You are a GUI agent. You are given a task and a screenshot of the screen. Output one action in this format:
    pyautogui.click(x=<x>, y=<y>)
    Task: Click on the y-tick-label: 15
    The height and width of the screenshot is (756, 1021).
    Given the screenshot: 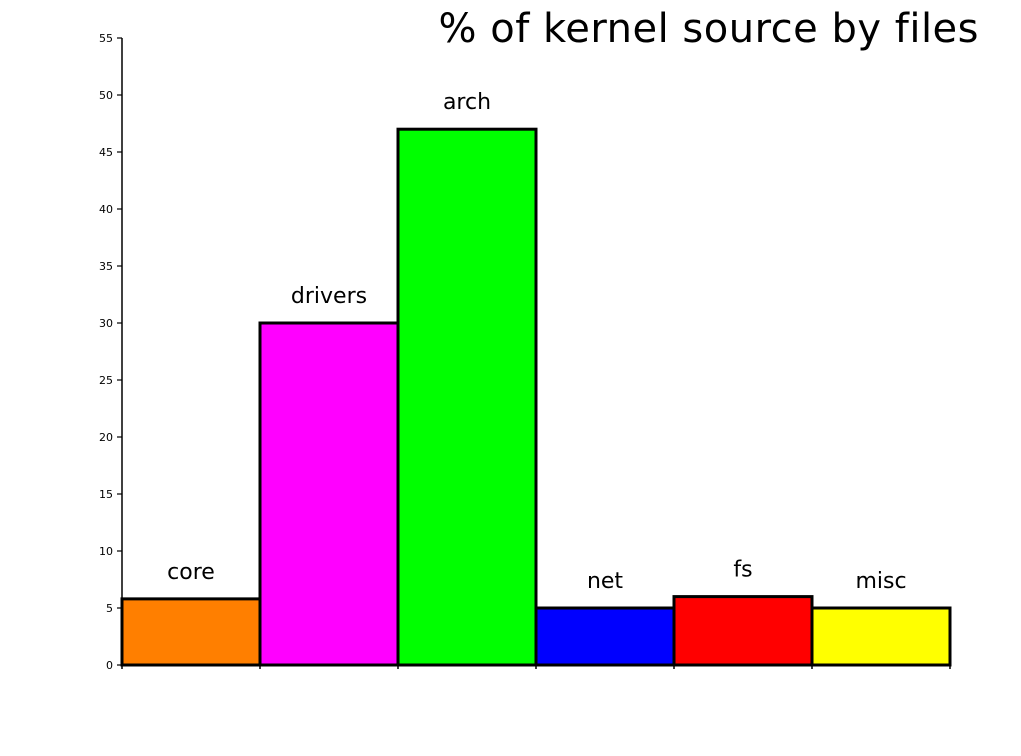 What is the action you would take?
    pyautogui.click(x=106, y=494)
    